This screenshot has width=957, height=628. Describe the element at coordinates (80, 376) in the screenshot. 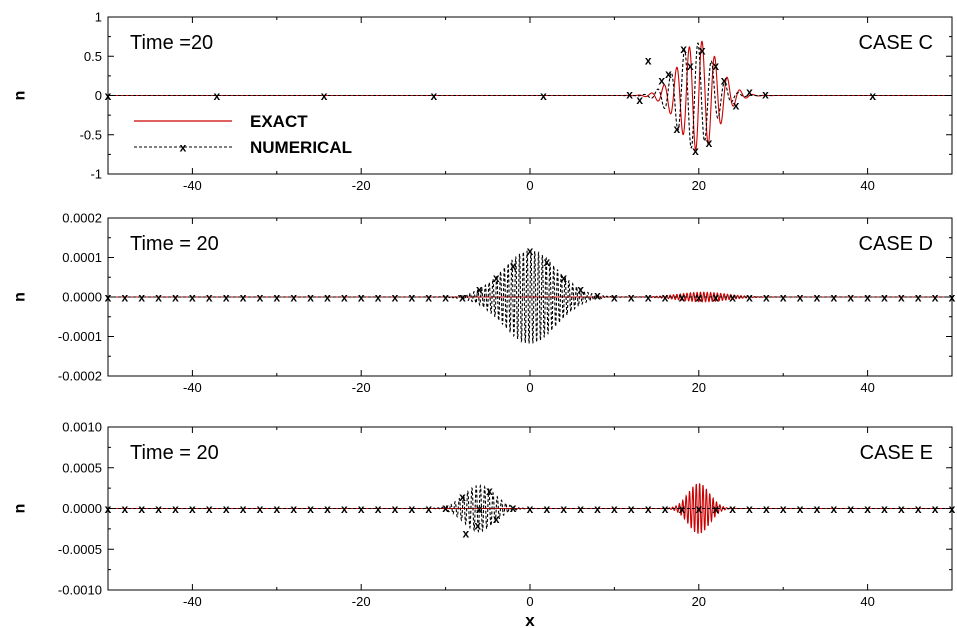

I see `y-tick-label: -0.0002` at that location.